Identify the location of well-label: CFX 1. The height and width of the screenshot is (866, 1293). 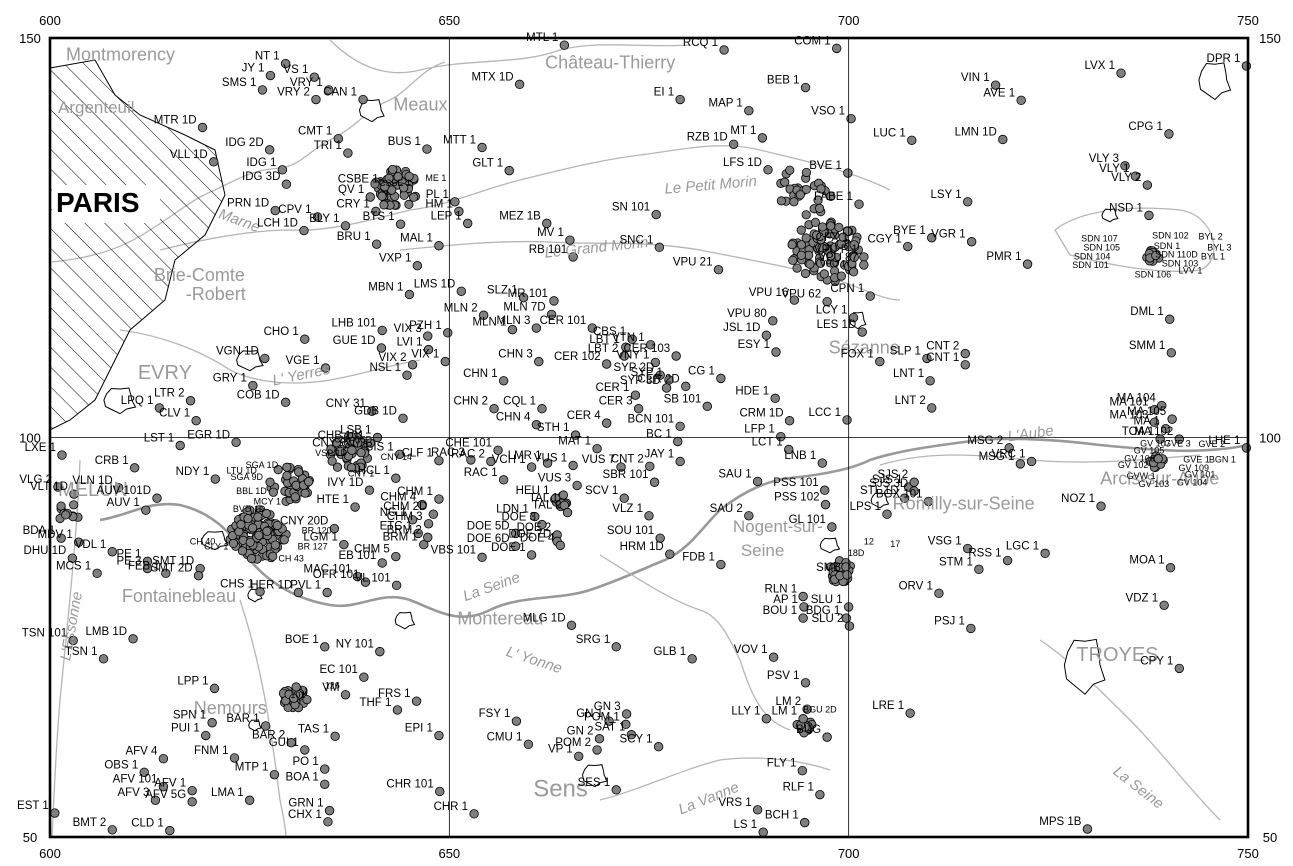
(832, 238).